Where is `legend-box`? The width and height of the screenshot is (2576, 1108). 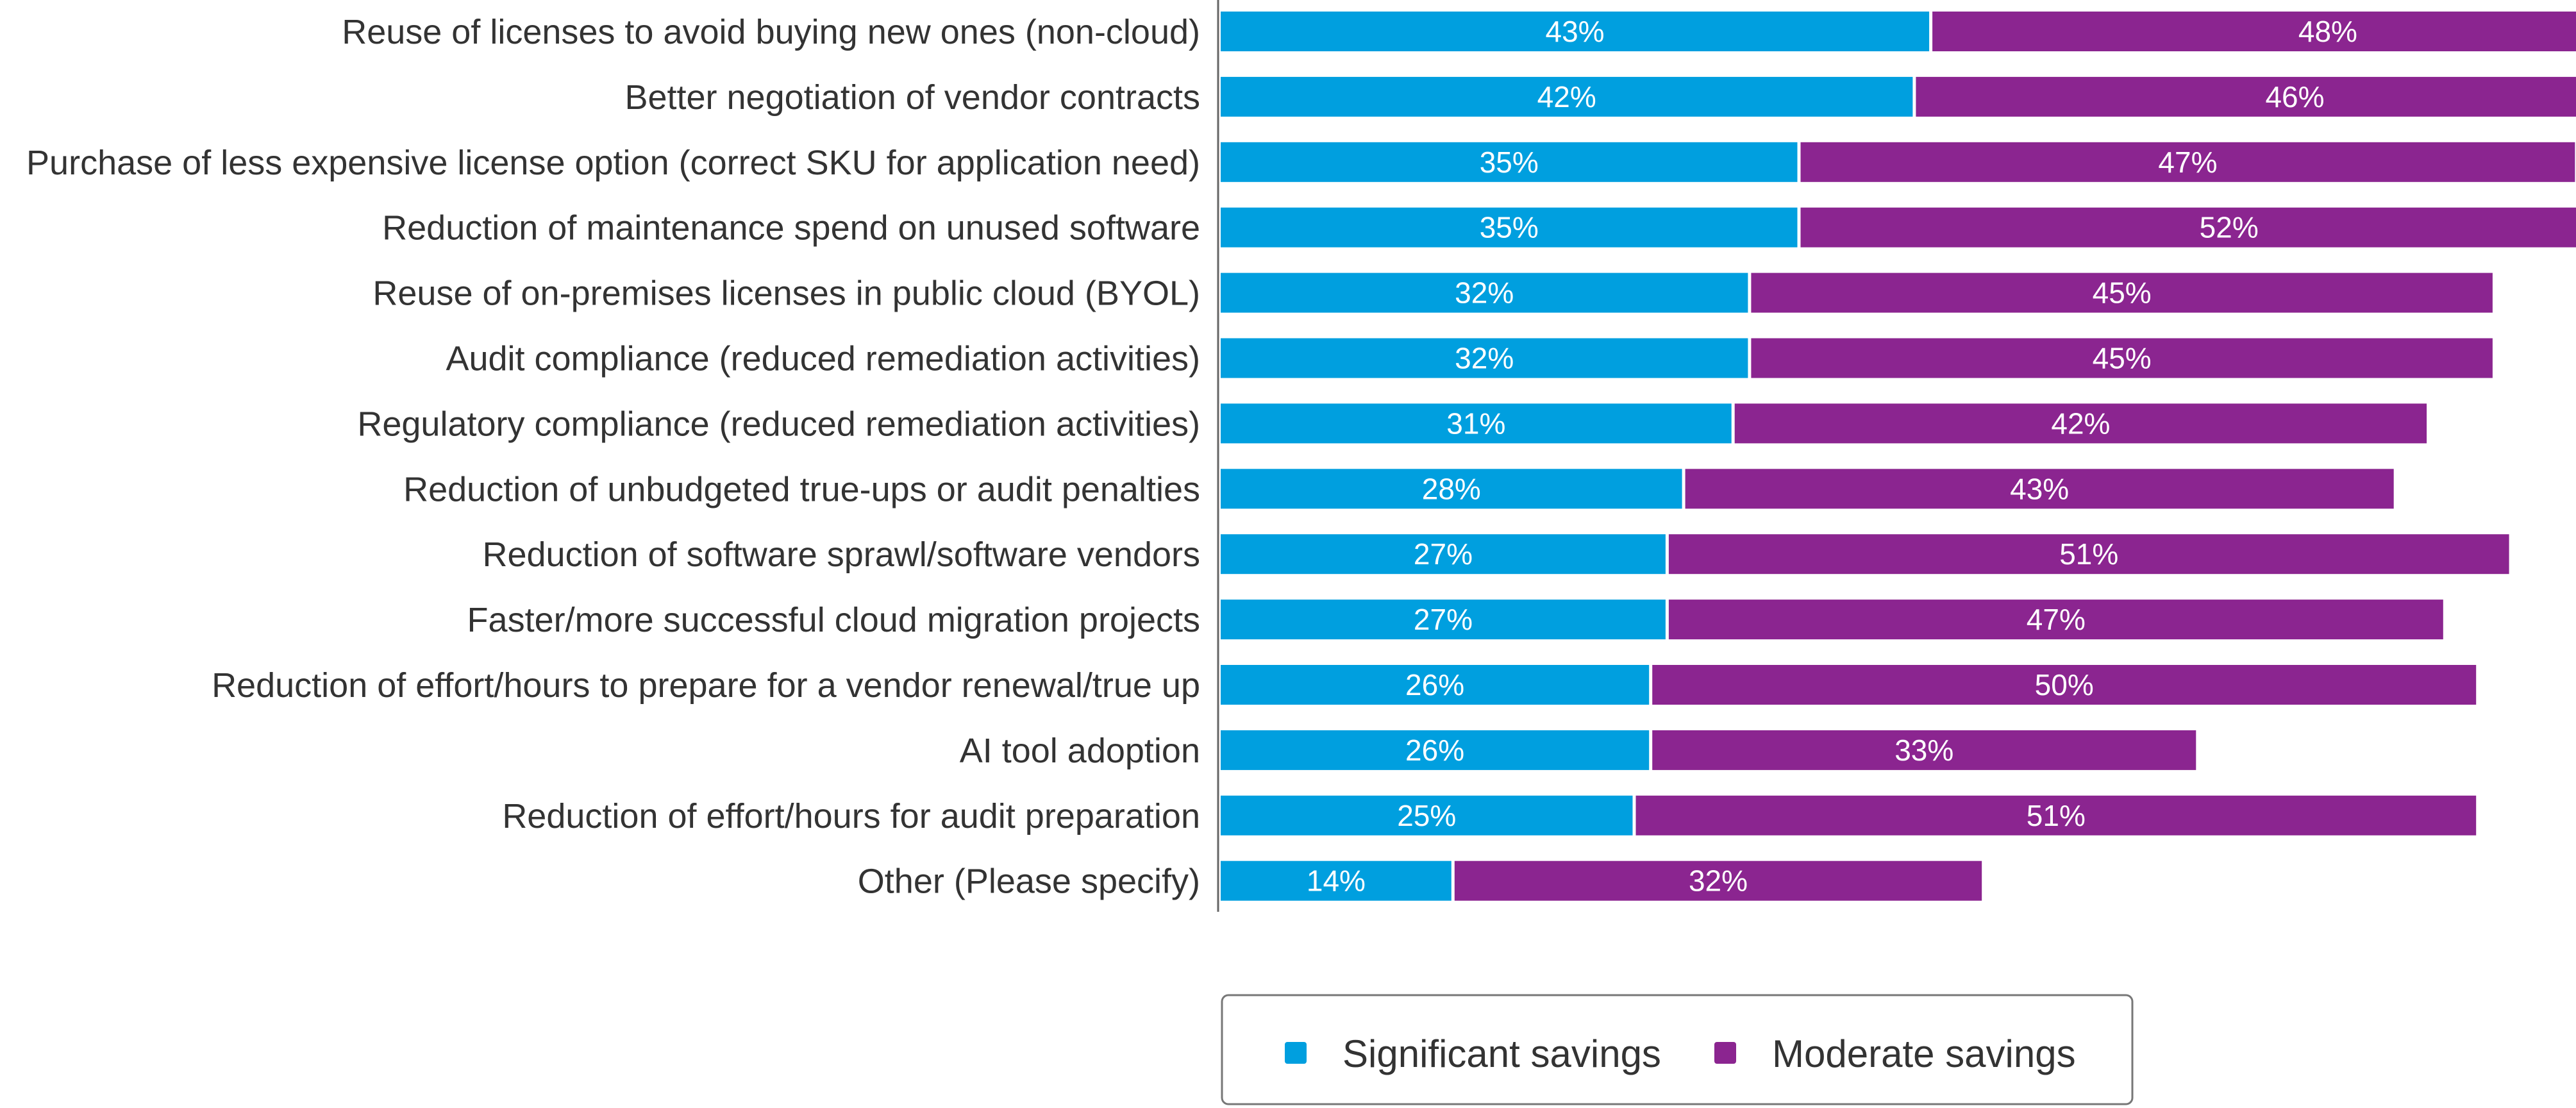 legend-box is located at coordinates (1677, 1049).